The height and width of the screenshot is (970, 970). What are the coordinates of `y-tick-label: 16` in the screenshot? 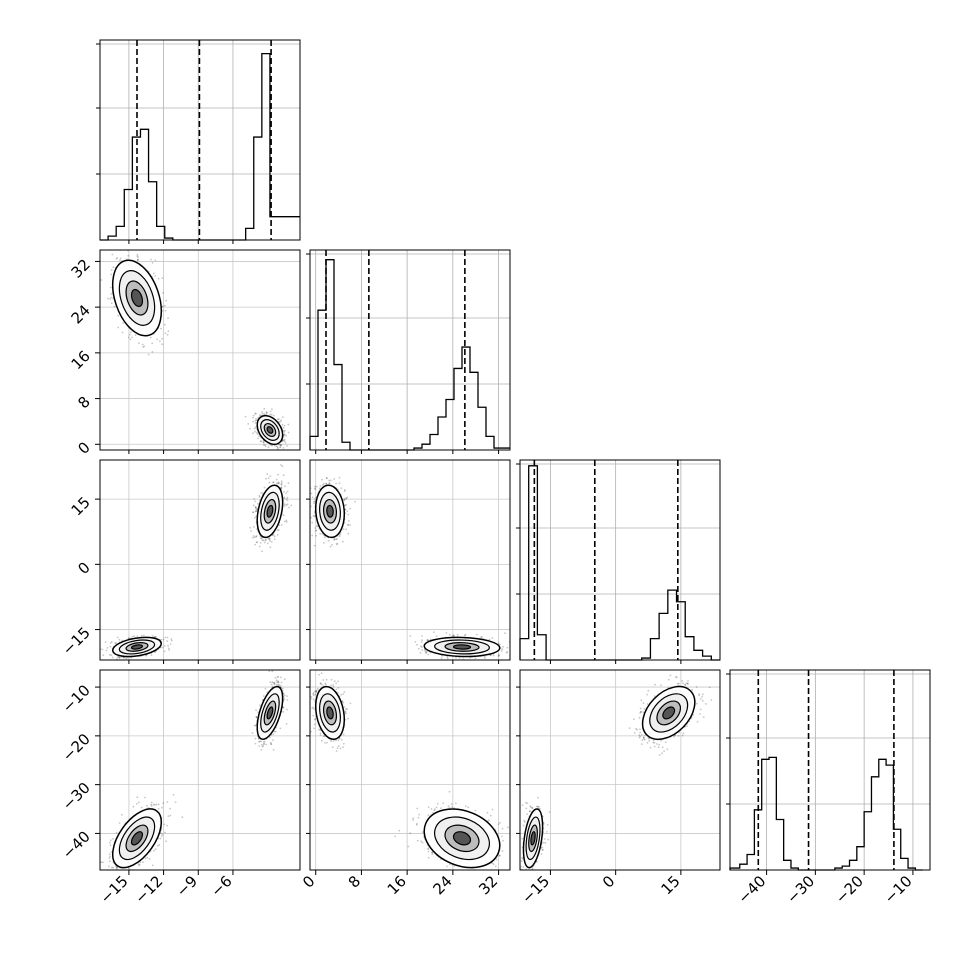 It's located at (81, 360).